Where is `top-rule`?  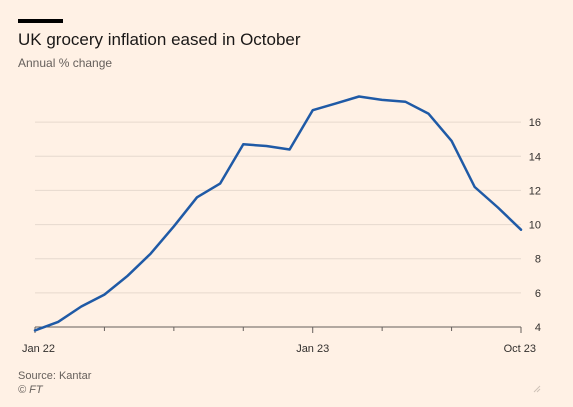
top-rule is located at coordinates (40, 21).